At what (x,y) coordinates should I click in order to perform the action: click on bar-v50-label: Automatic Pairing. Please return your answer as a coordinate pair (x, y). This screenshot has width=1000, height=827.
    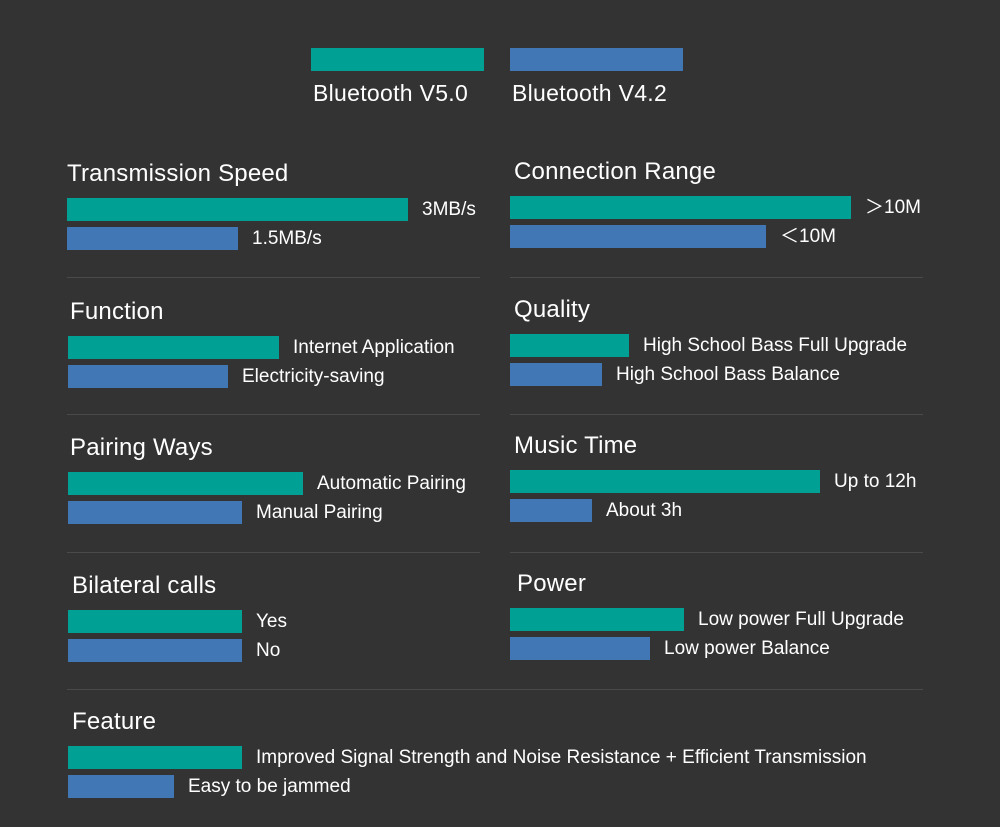
    Looking at the image, I should click on (391, 483).